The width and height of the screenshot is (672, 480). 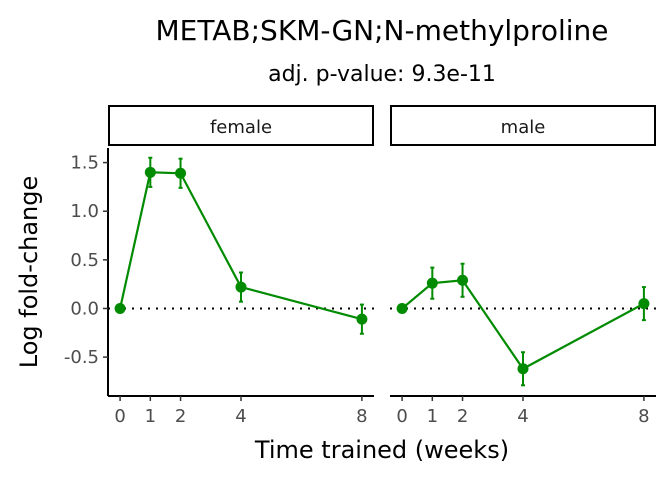 What do you see at coordinates (84, 308) in the screenshot?
I see `y-tick-label: 0.0` at bounding box center [84, 308].